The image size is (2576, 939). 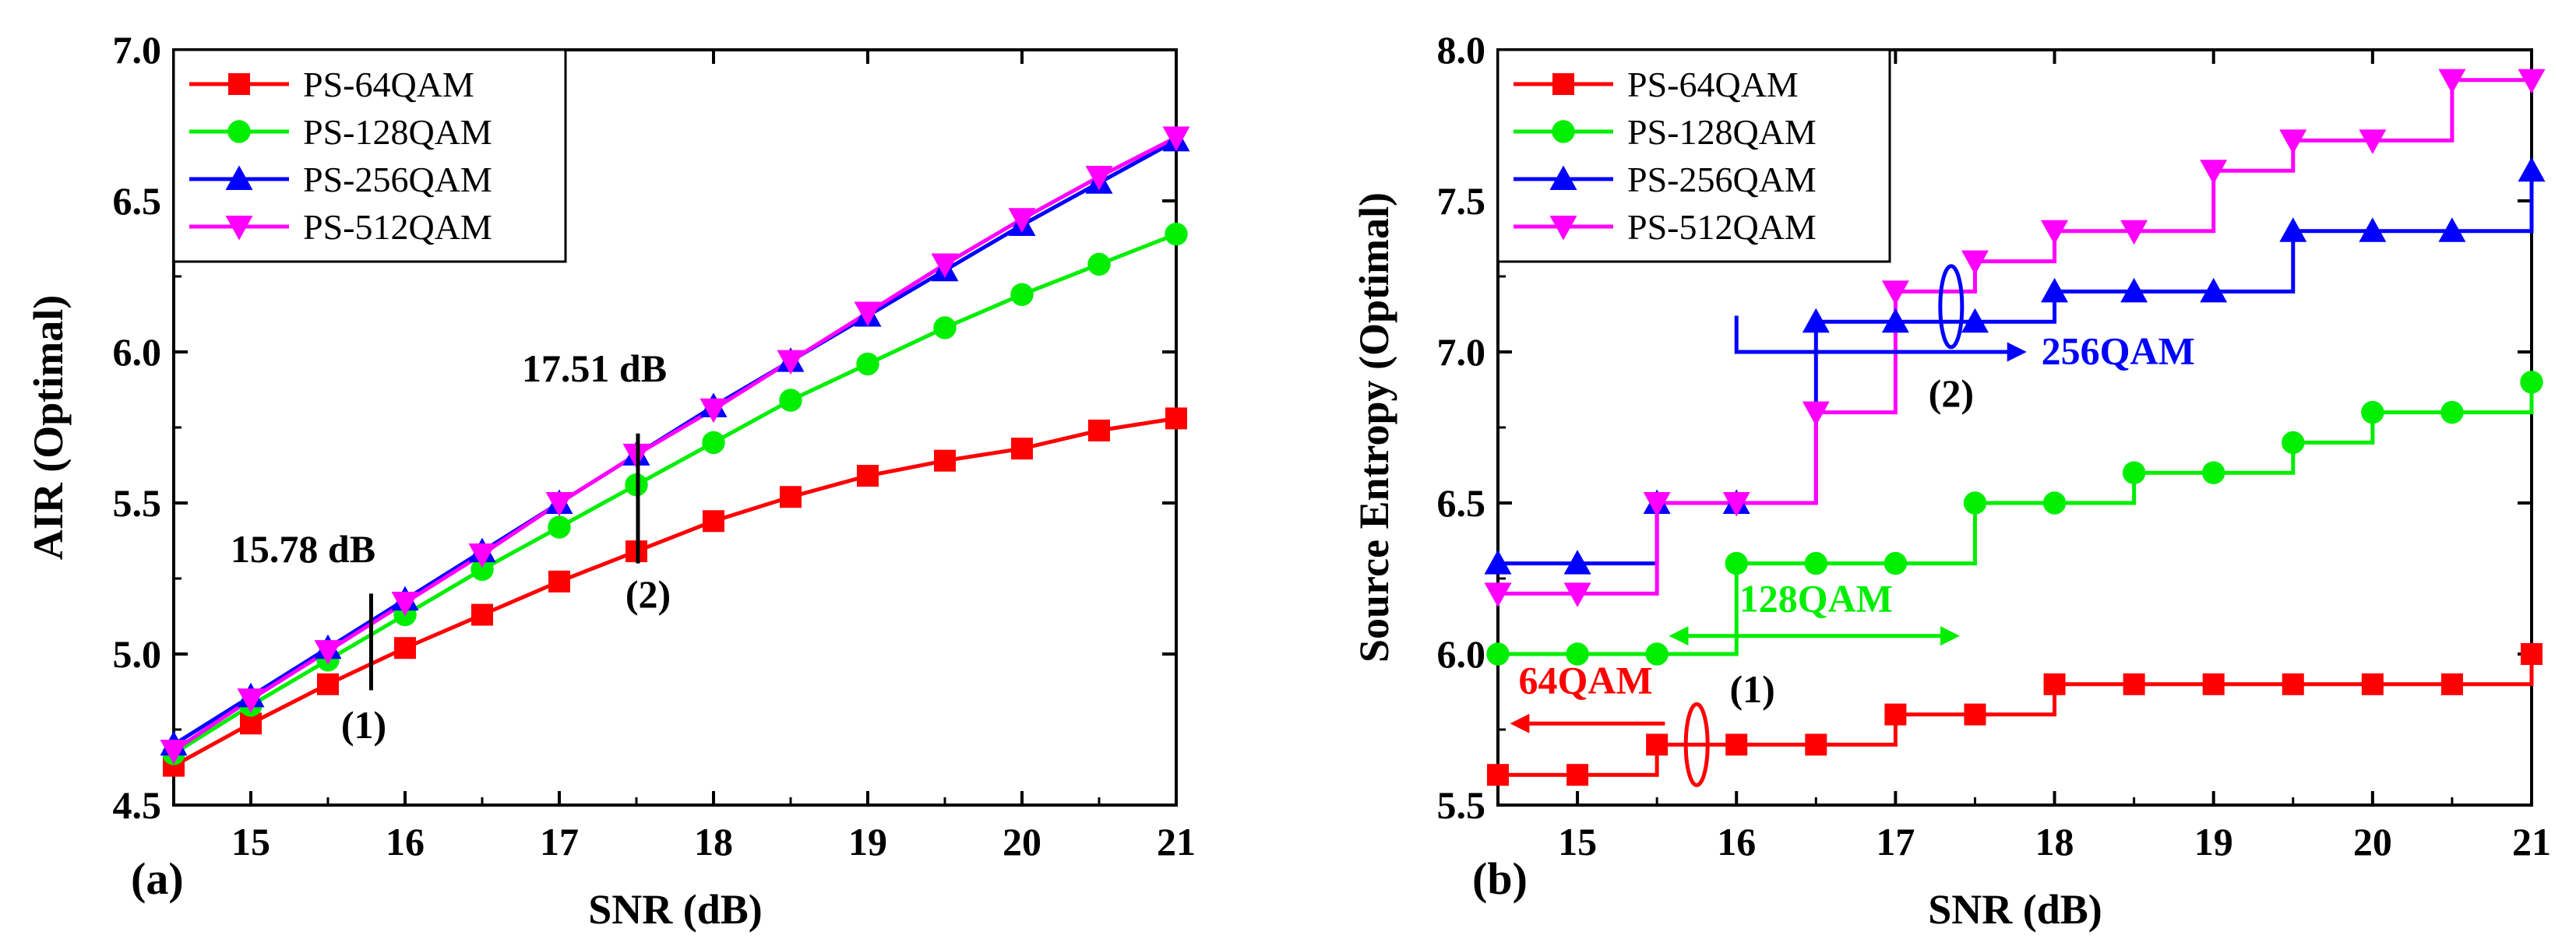 I want to click on arrow-256qam, so click(x=1881, y=338).